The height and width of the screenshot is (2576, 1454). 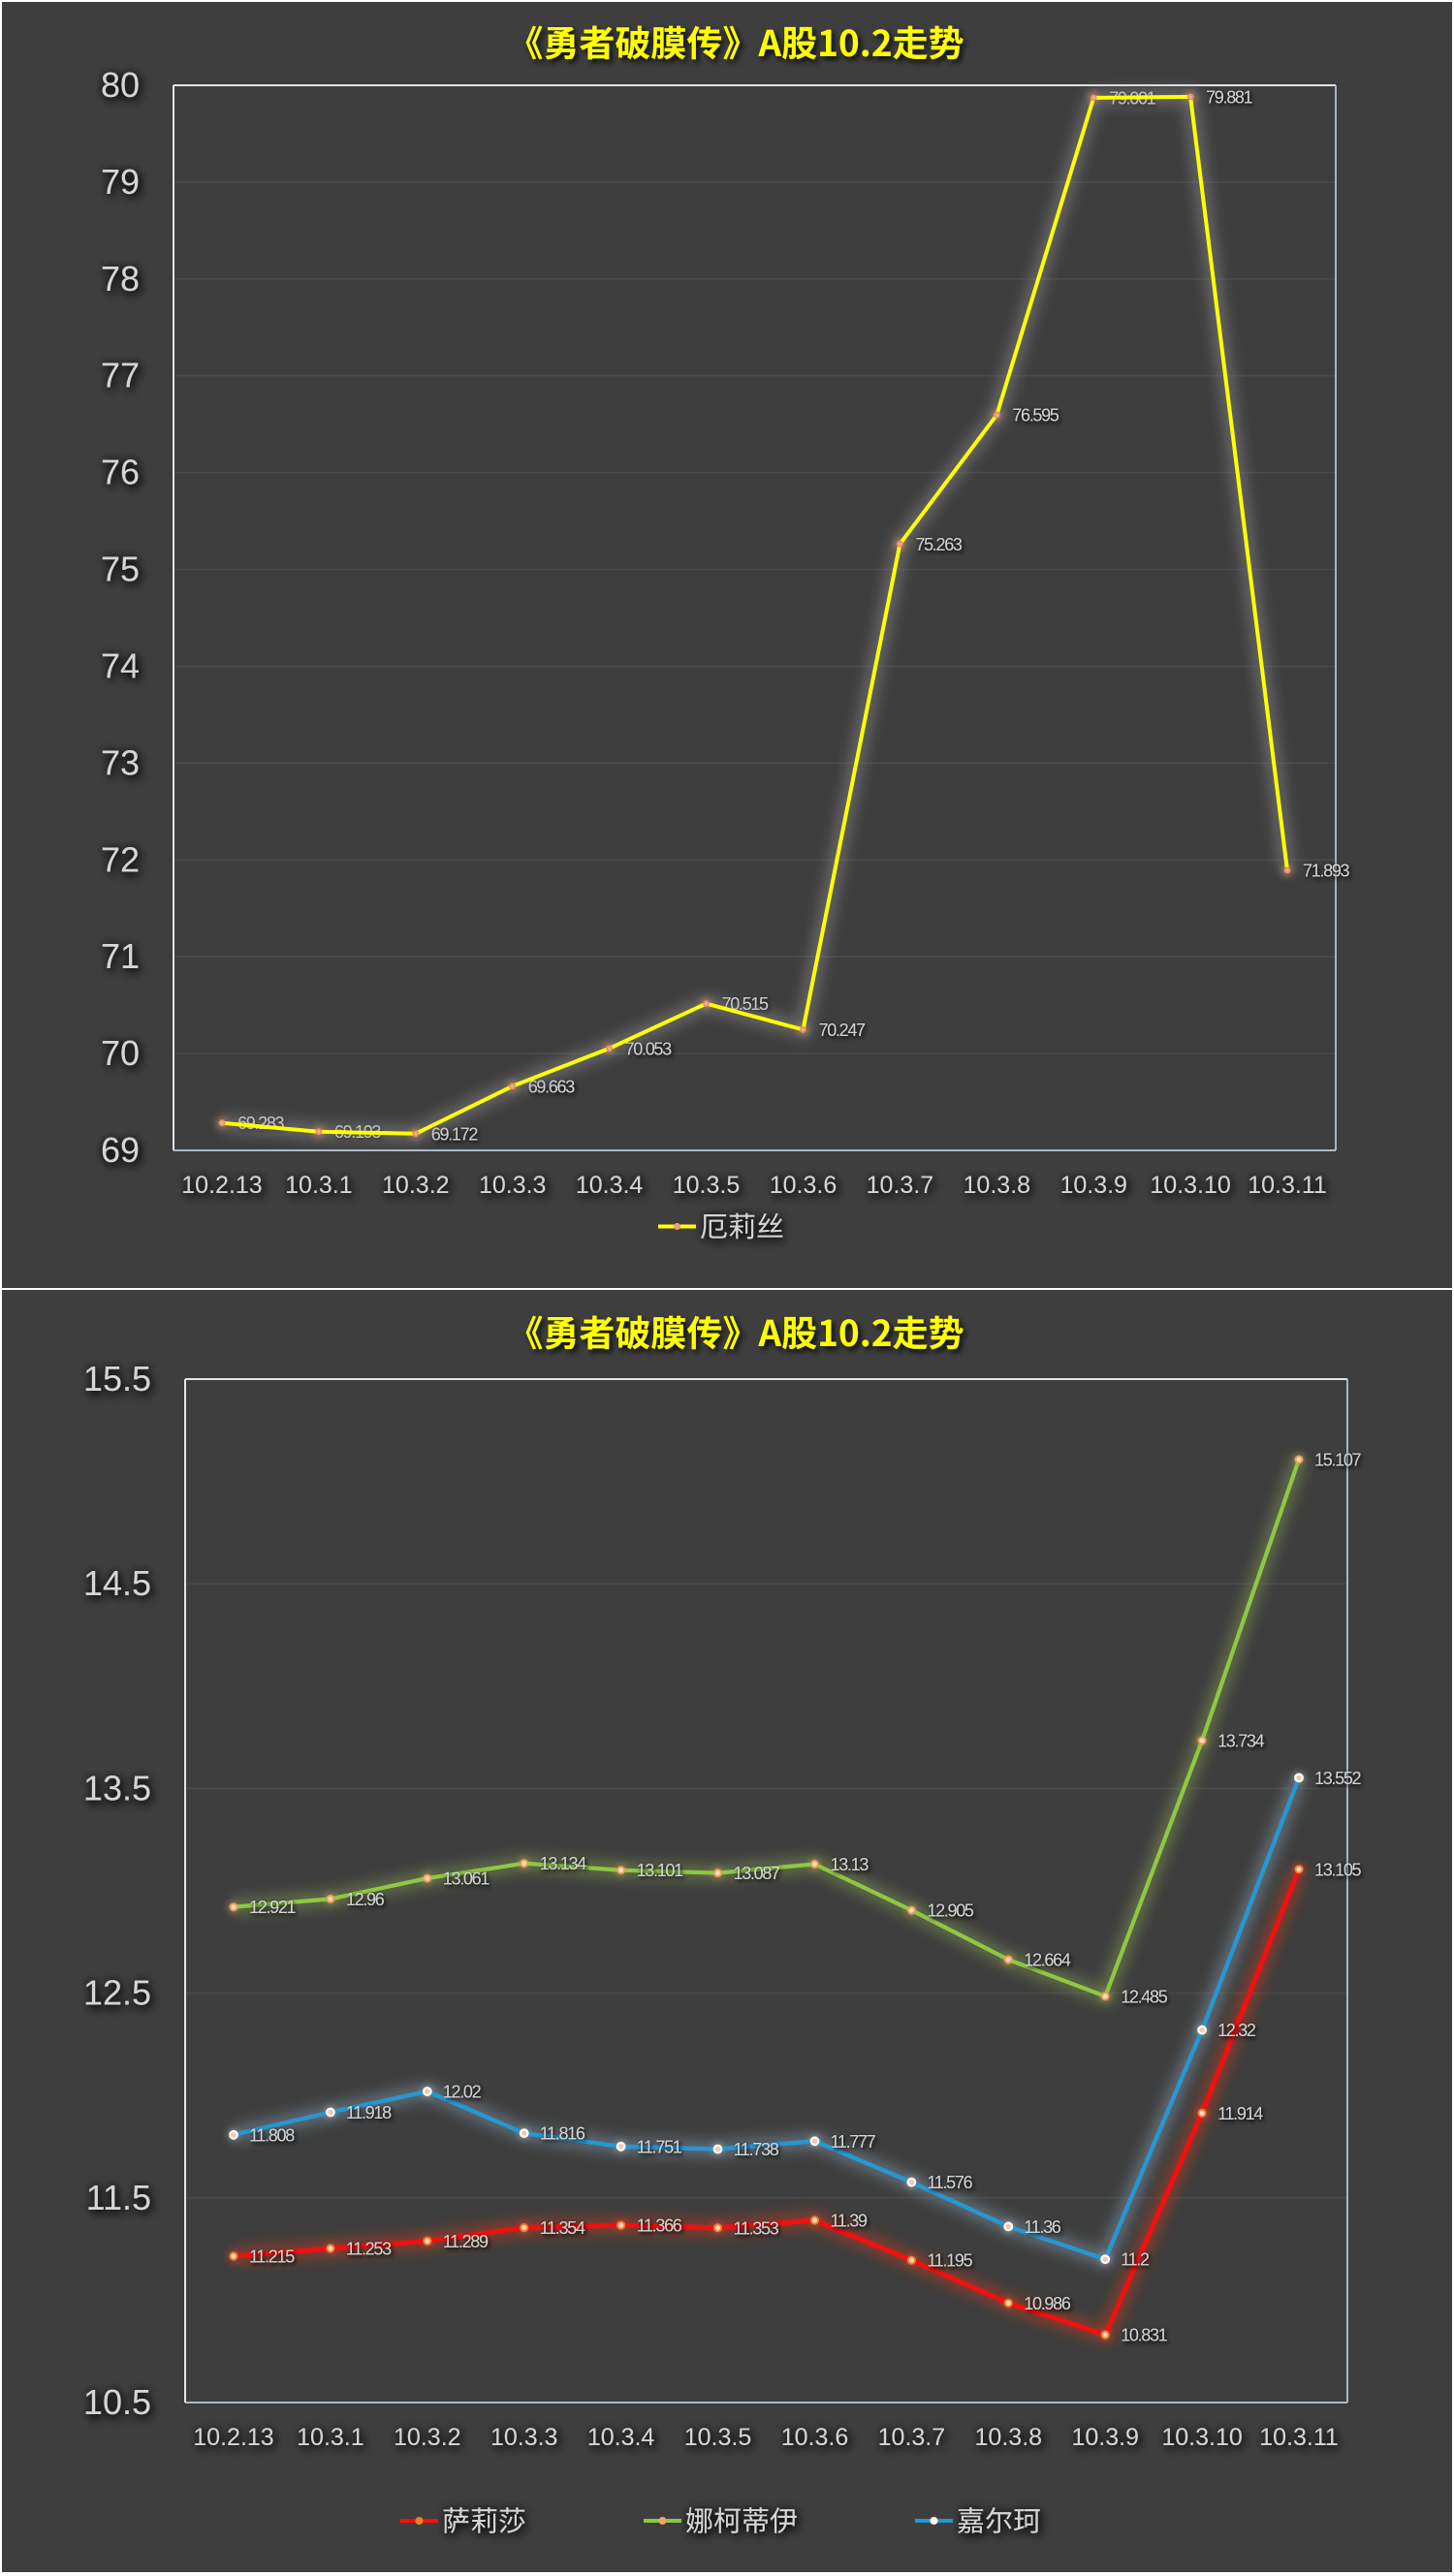 I want to click on svg-text: 11.751, so click(x=659, y=2146).